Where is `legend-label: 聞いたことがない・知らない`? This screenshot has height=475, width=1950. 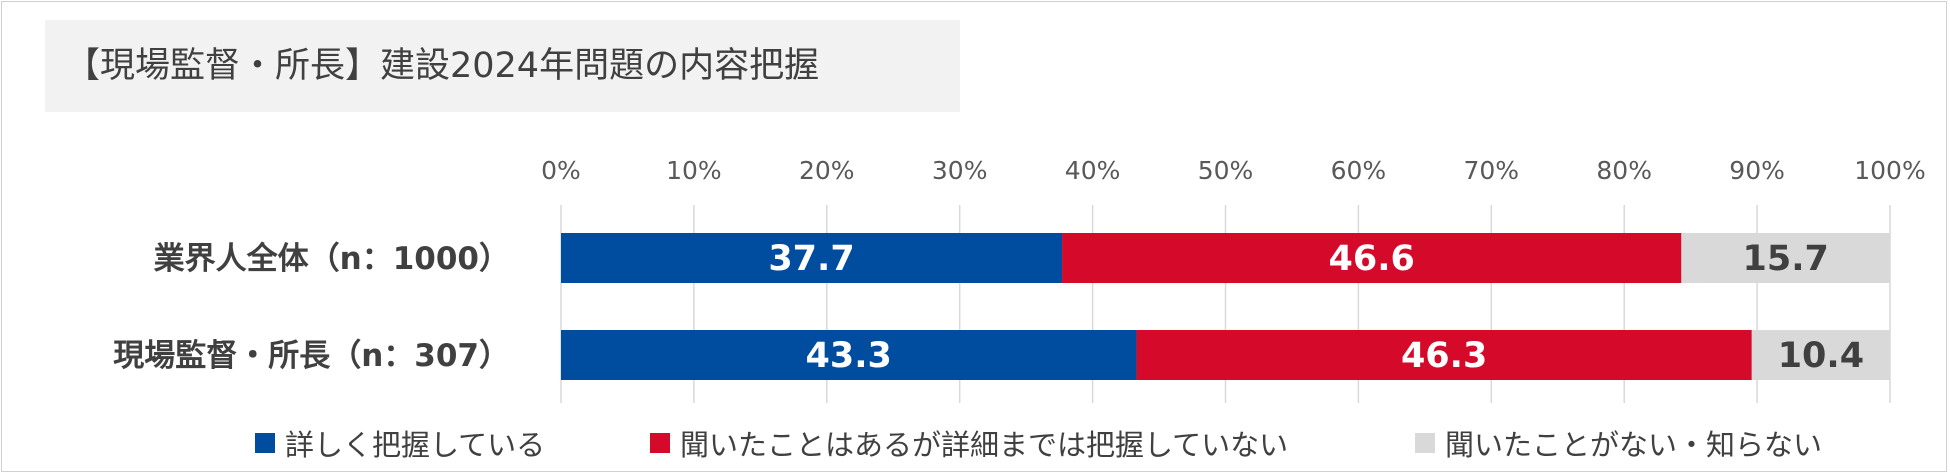
legend-label: 聞いたことがない・知らない is located at coordinates (1634, 445).